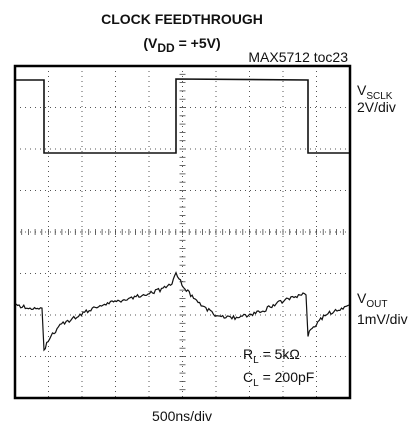 This screenshot has width=412, height=430. What do you see at coordinates (198, 43) in the screenshot?
I see `subtitle-part: = +5V)` at bounding box center [198, 43].